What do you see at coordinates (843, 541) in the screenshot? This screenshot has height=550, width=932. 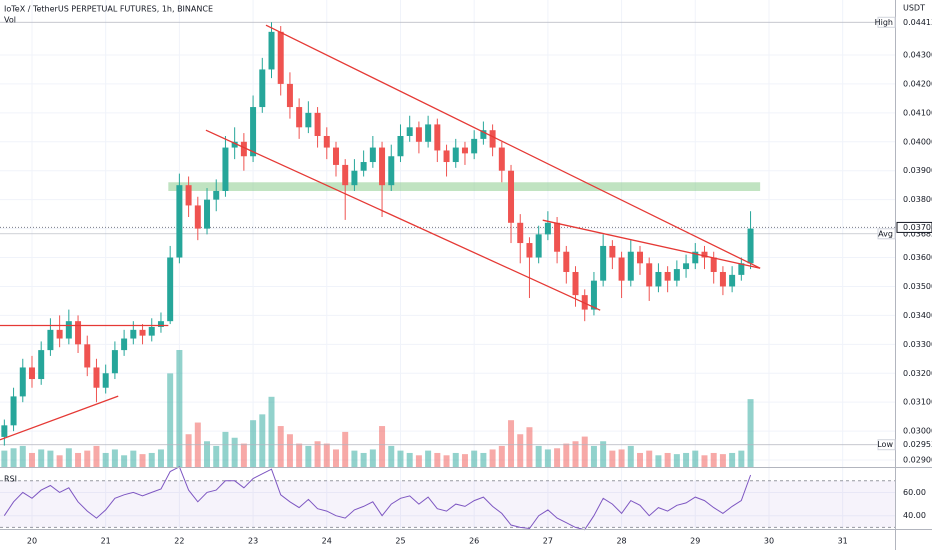 I see `x-tick-label: 31` at bounding box center [843, 541].